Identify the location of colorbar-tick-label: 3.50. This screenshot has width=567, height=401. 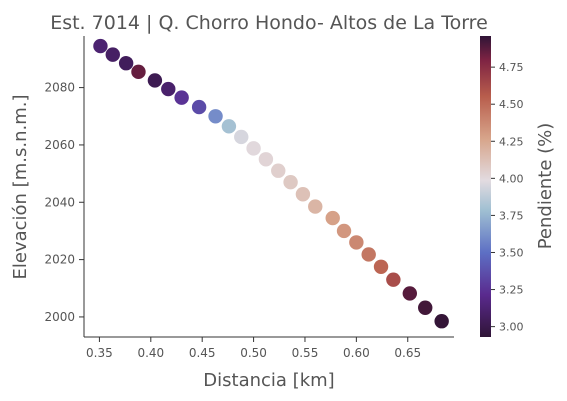
(511, 252).